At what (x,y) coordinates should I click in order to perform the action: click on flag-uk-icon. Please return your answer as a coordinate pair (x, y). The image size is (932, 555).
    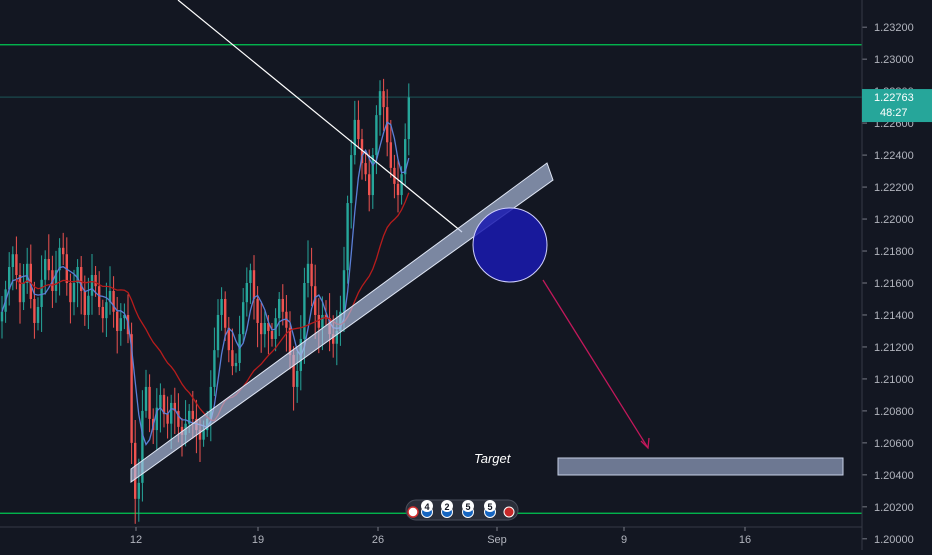
    Looking at the image, I should click on (509, 512).